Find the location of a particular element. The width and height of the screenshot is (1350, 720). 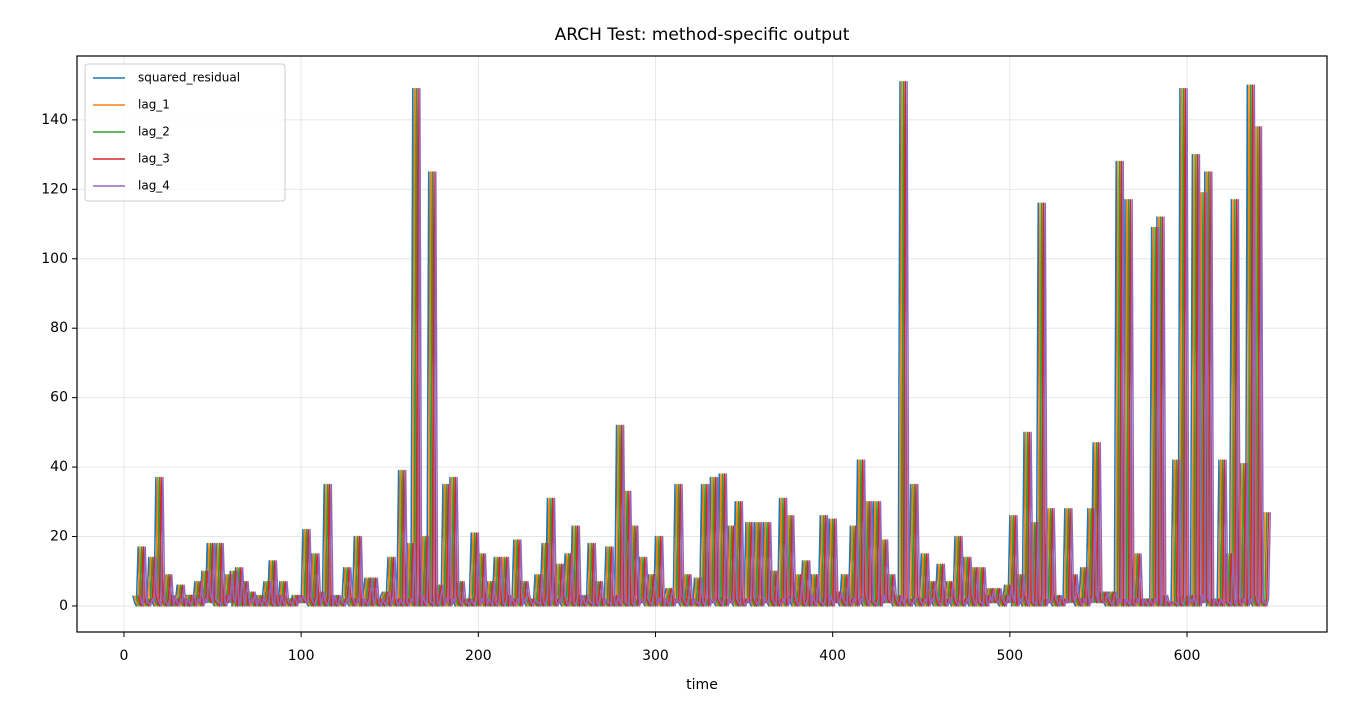

y-tick-label: 60 is located at coordinates (59, 398).